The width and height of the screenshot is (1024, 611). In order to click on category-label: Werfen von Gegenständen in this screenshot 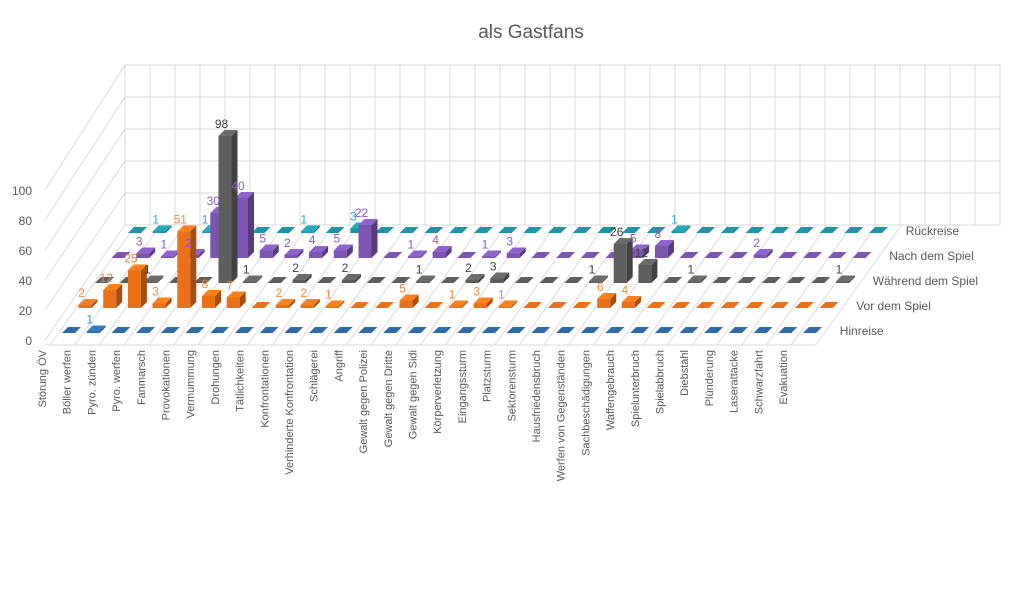, I will do `click(562, 415)`.